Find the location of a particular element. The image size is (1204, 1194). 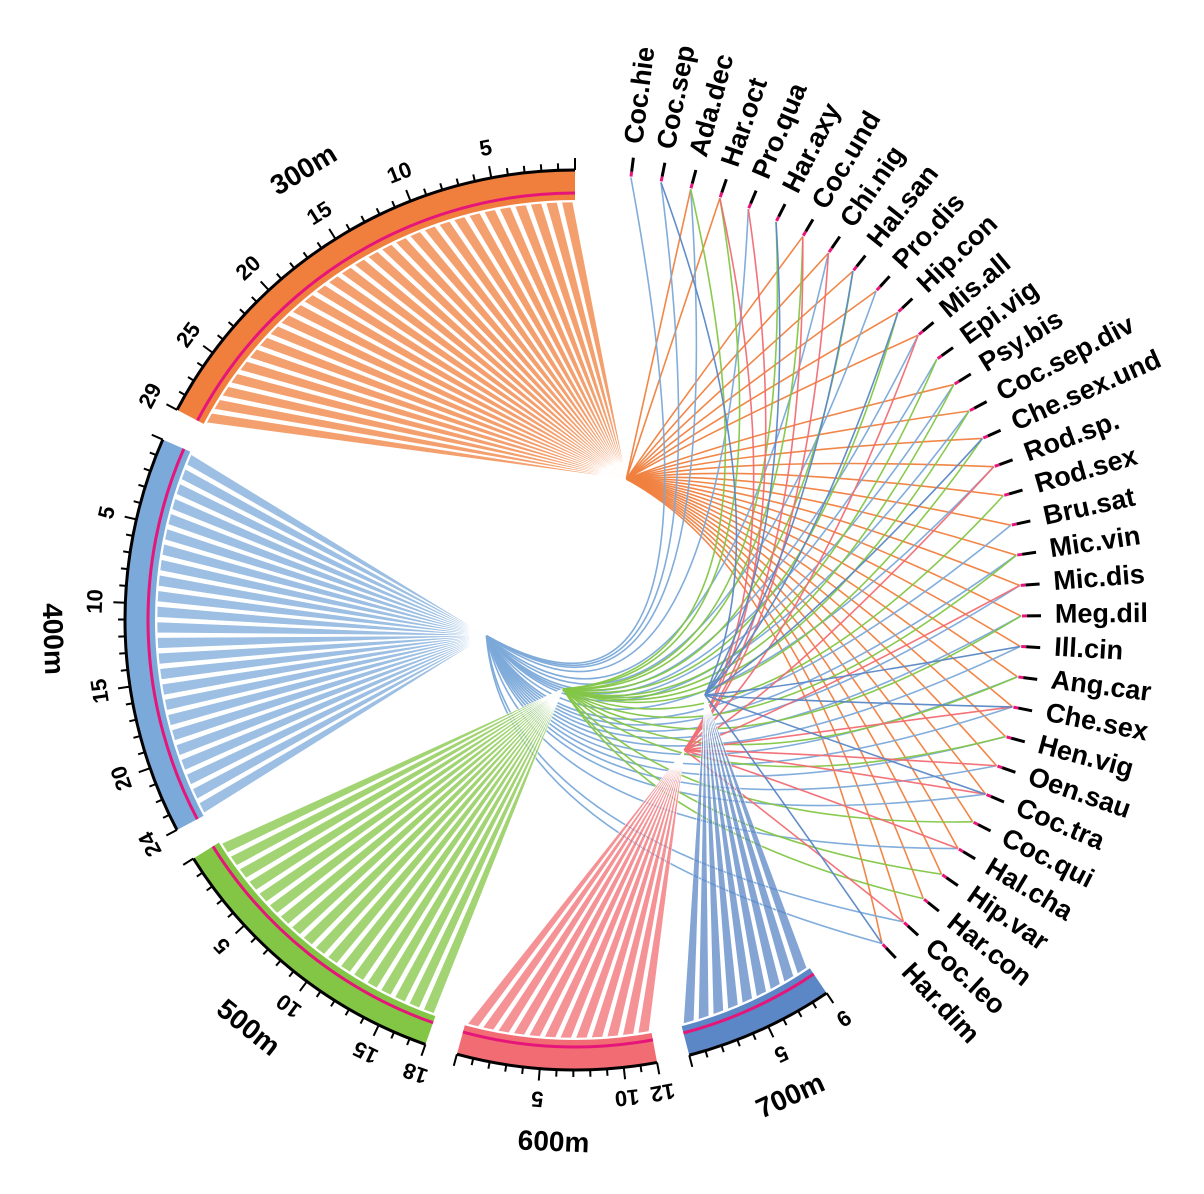

ribbon-link-700m-har-axy is located at coordinates (742, 458).